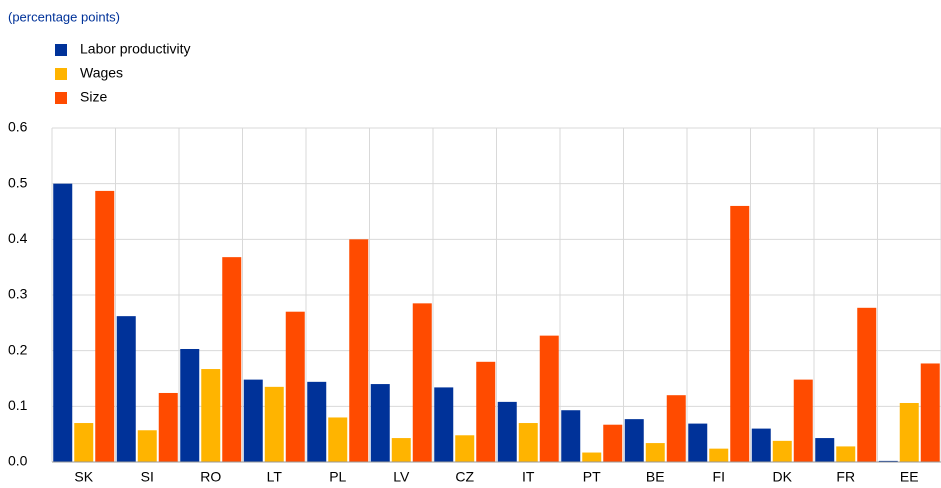 The width and height of the screenshot is (941, 488). What do you see at coordinates (337, 477) in the screenshot?
I see `x-tick-label: PL` at bounding box center [337, 477].